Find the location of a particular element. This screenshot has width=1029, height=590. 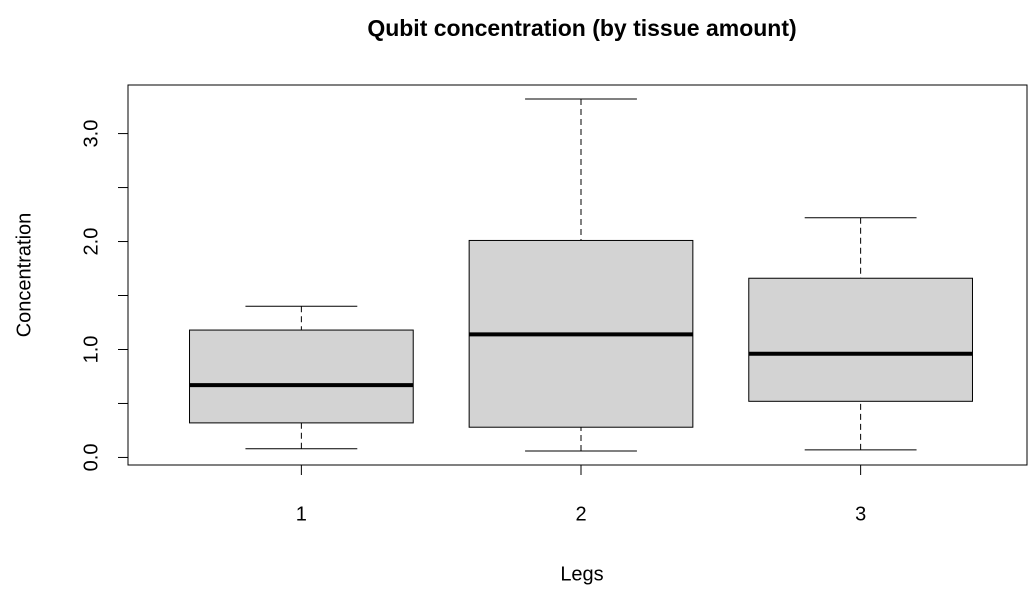

x-tick-label: 3 is located at coordinates (860, 514).